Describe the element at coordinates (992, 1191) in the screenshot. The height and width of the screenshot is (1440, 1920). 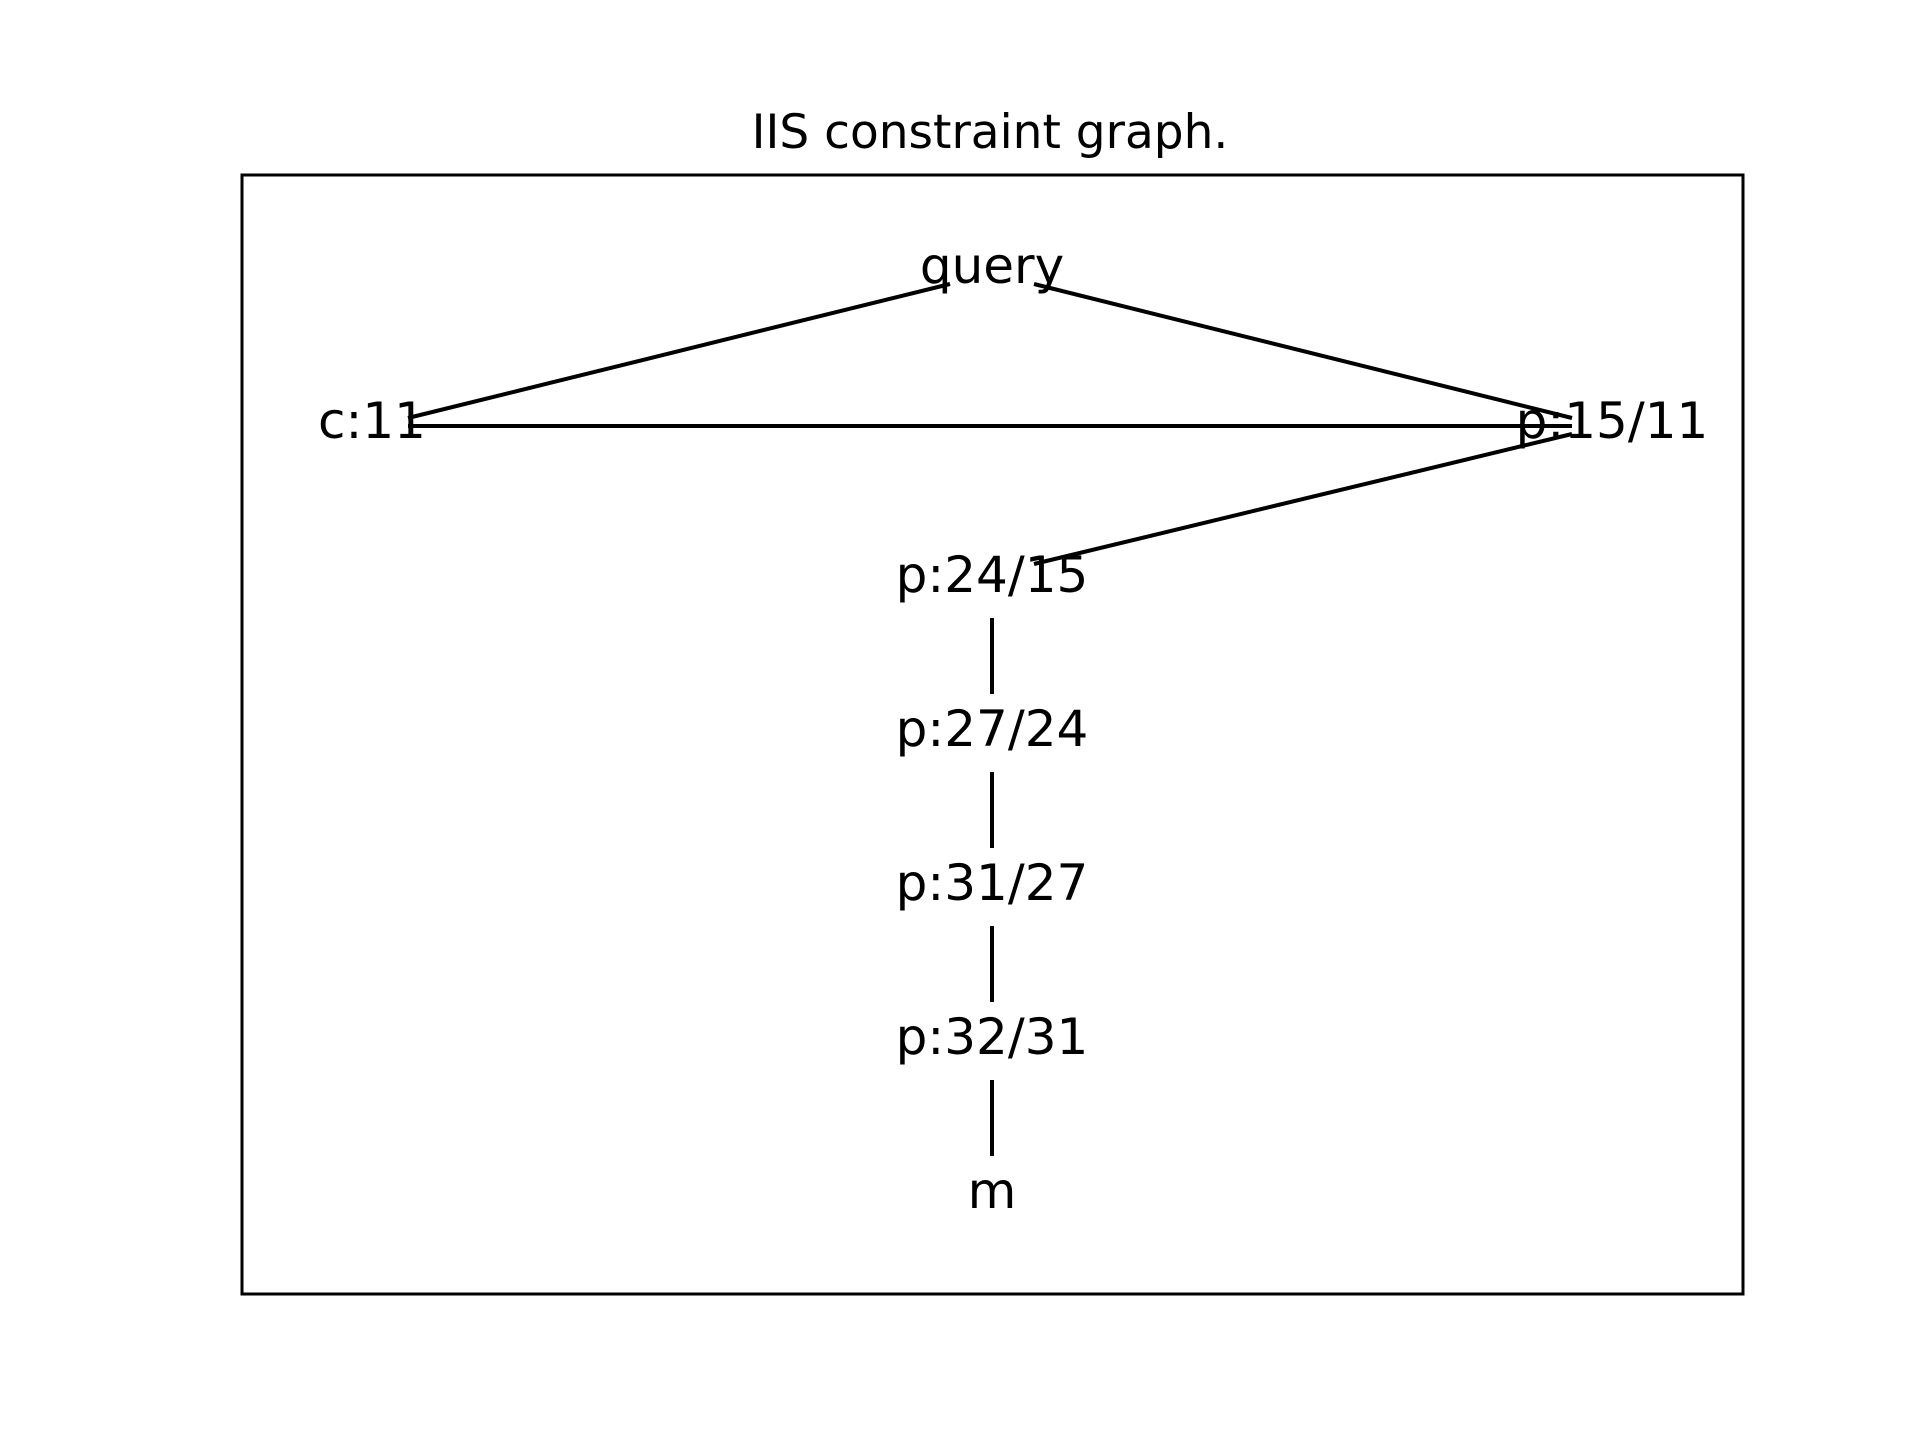
I see `node-m: m` at that location.